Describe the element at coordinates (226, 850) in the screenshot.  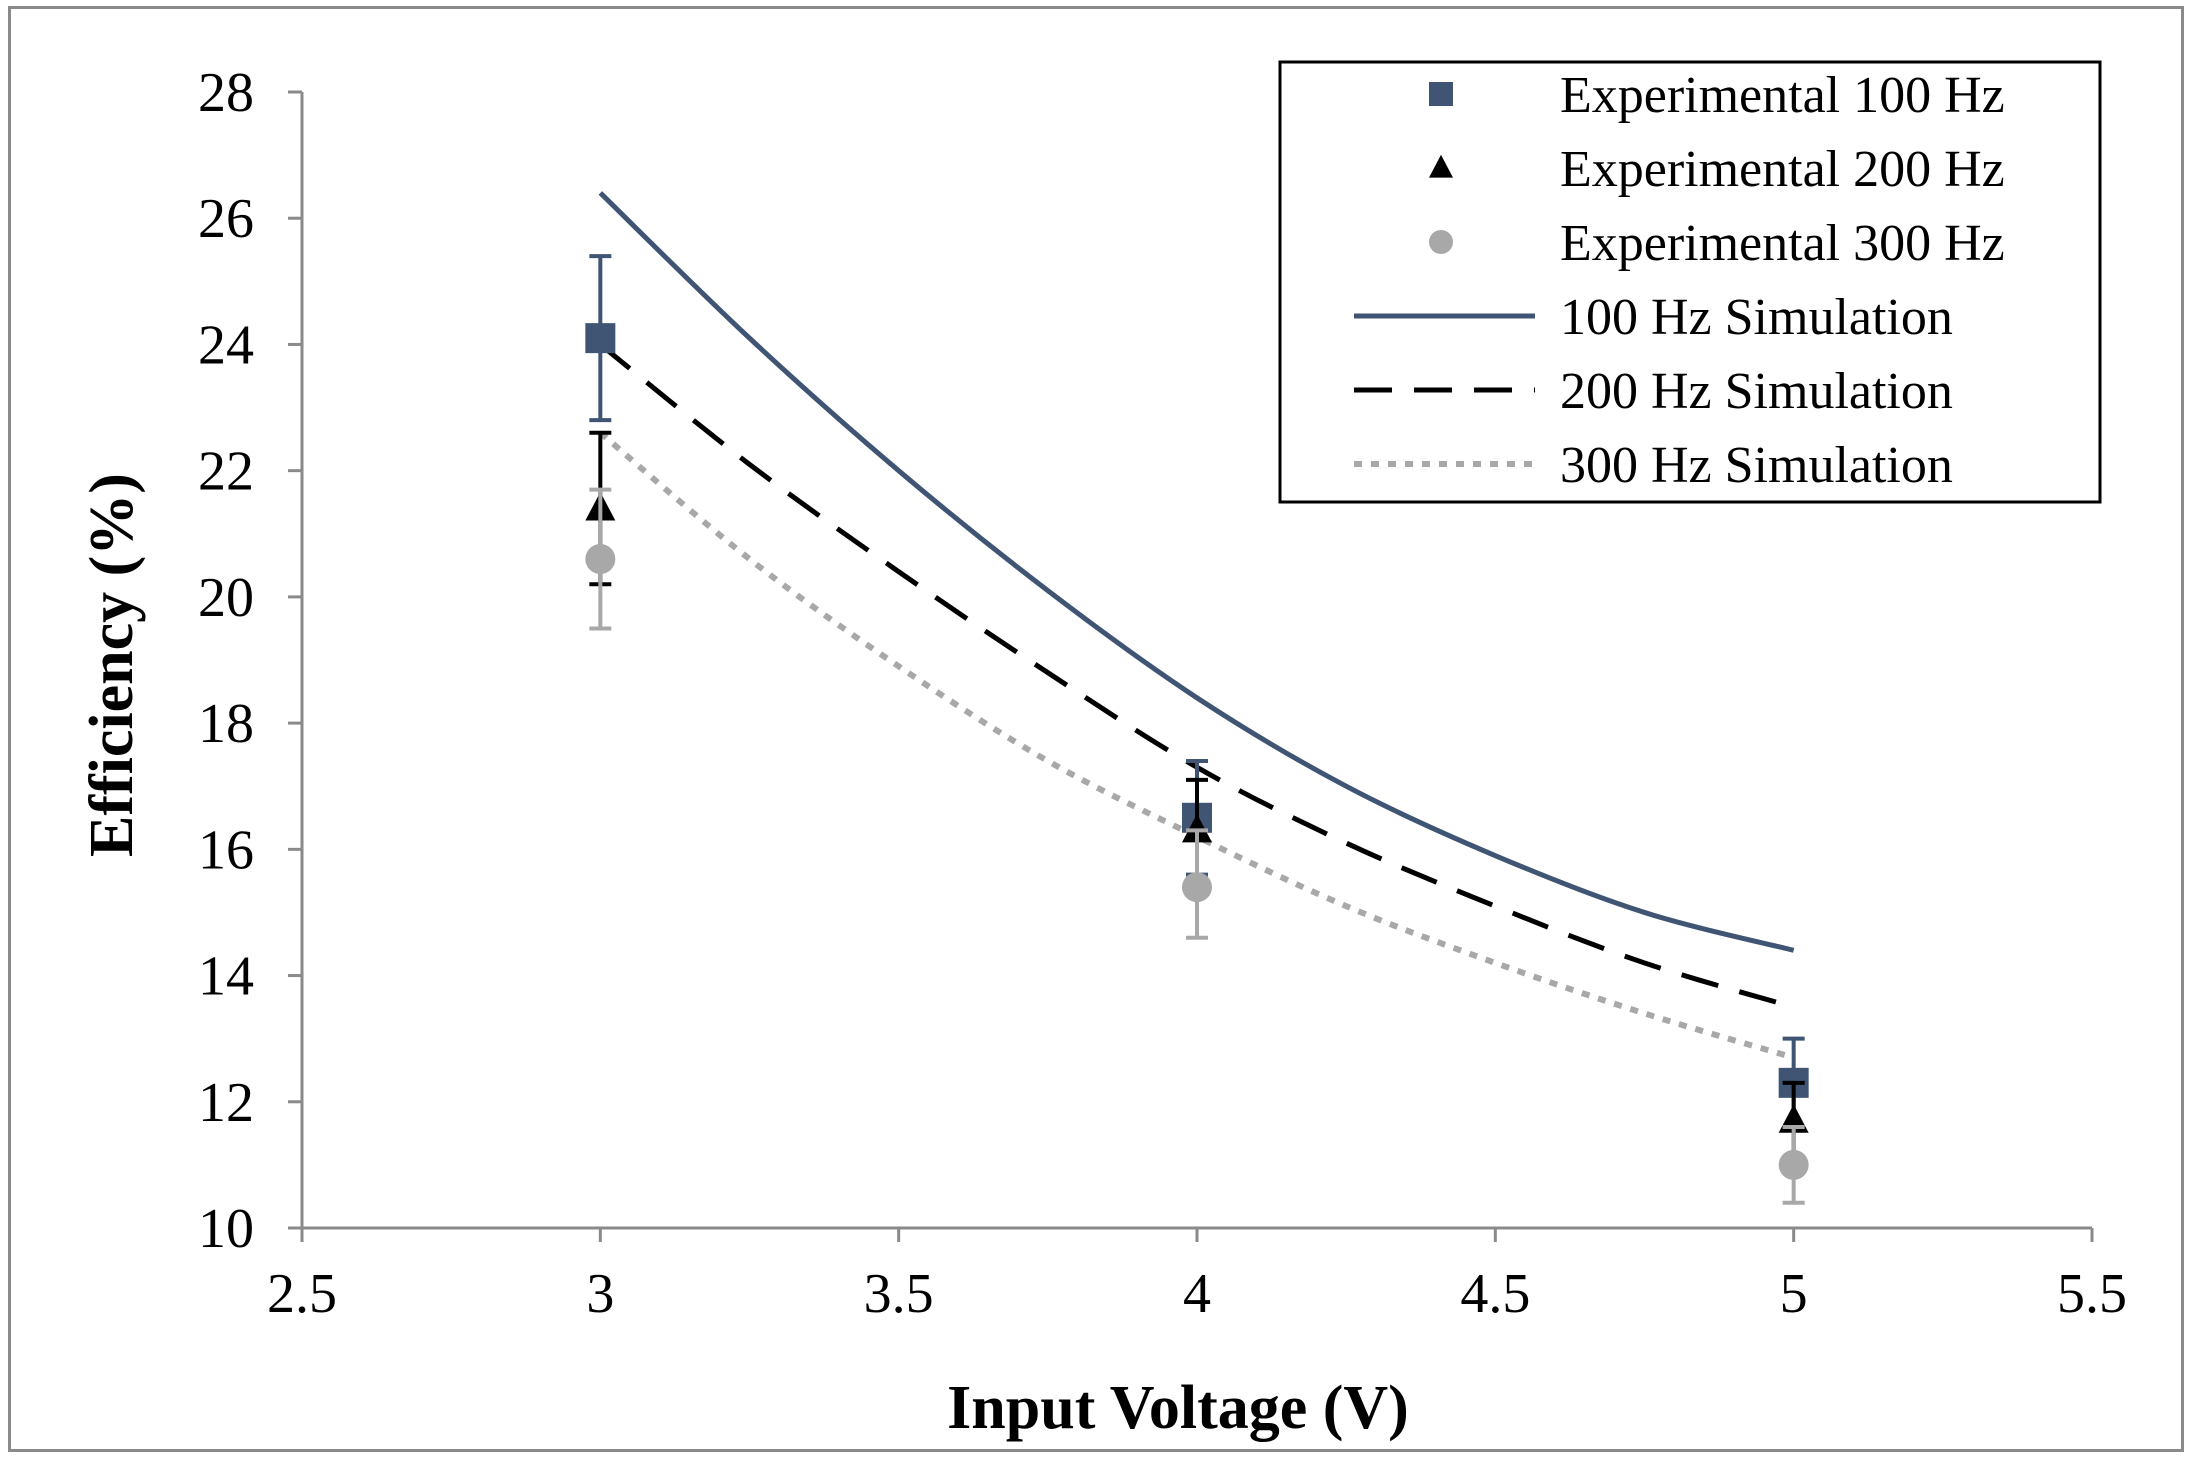
I see `y-tick-label: 16` at that location.